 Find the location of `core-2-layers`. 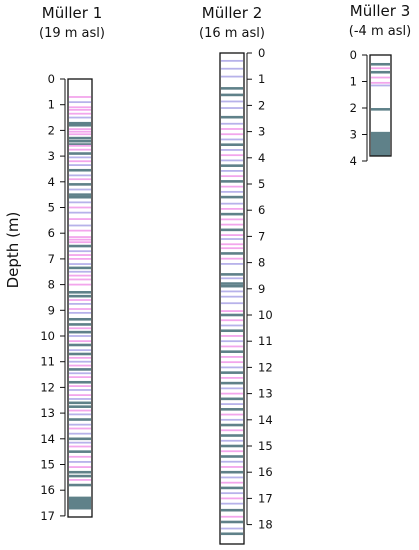

core-2-layers is located at coordinates (232, 295).